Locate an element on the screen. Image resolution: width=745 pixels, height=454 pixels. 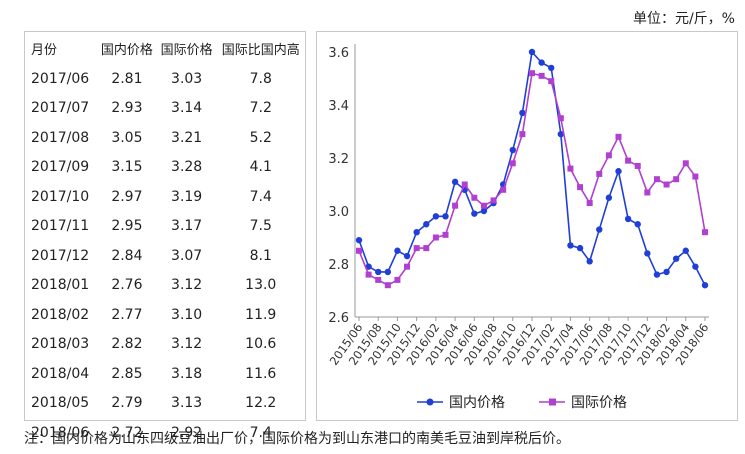
table-cell: 2018/03 is located at coordinates (60, 344).